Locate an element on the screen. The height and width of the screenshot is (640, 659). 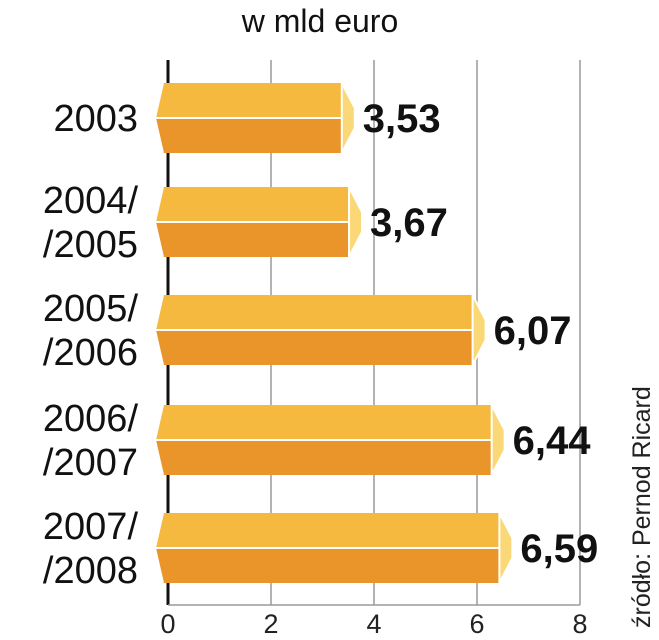
category-label: 2003 is located at coordinates (95, 119).